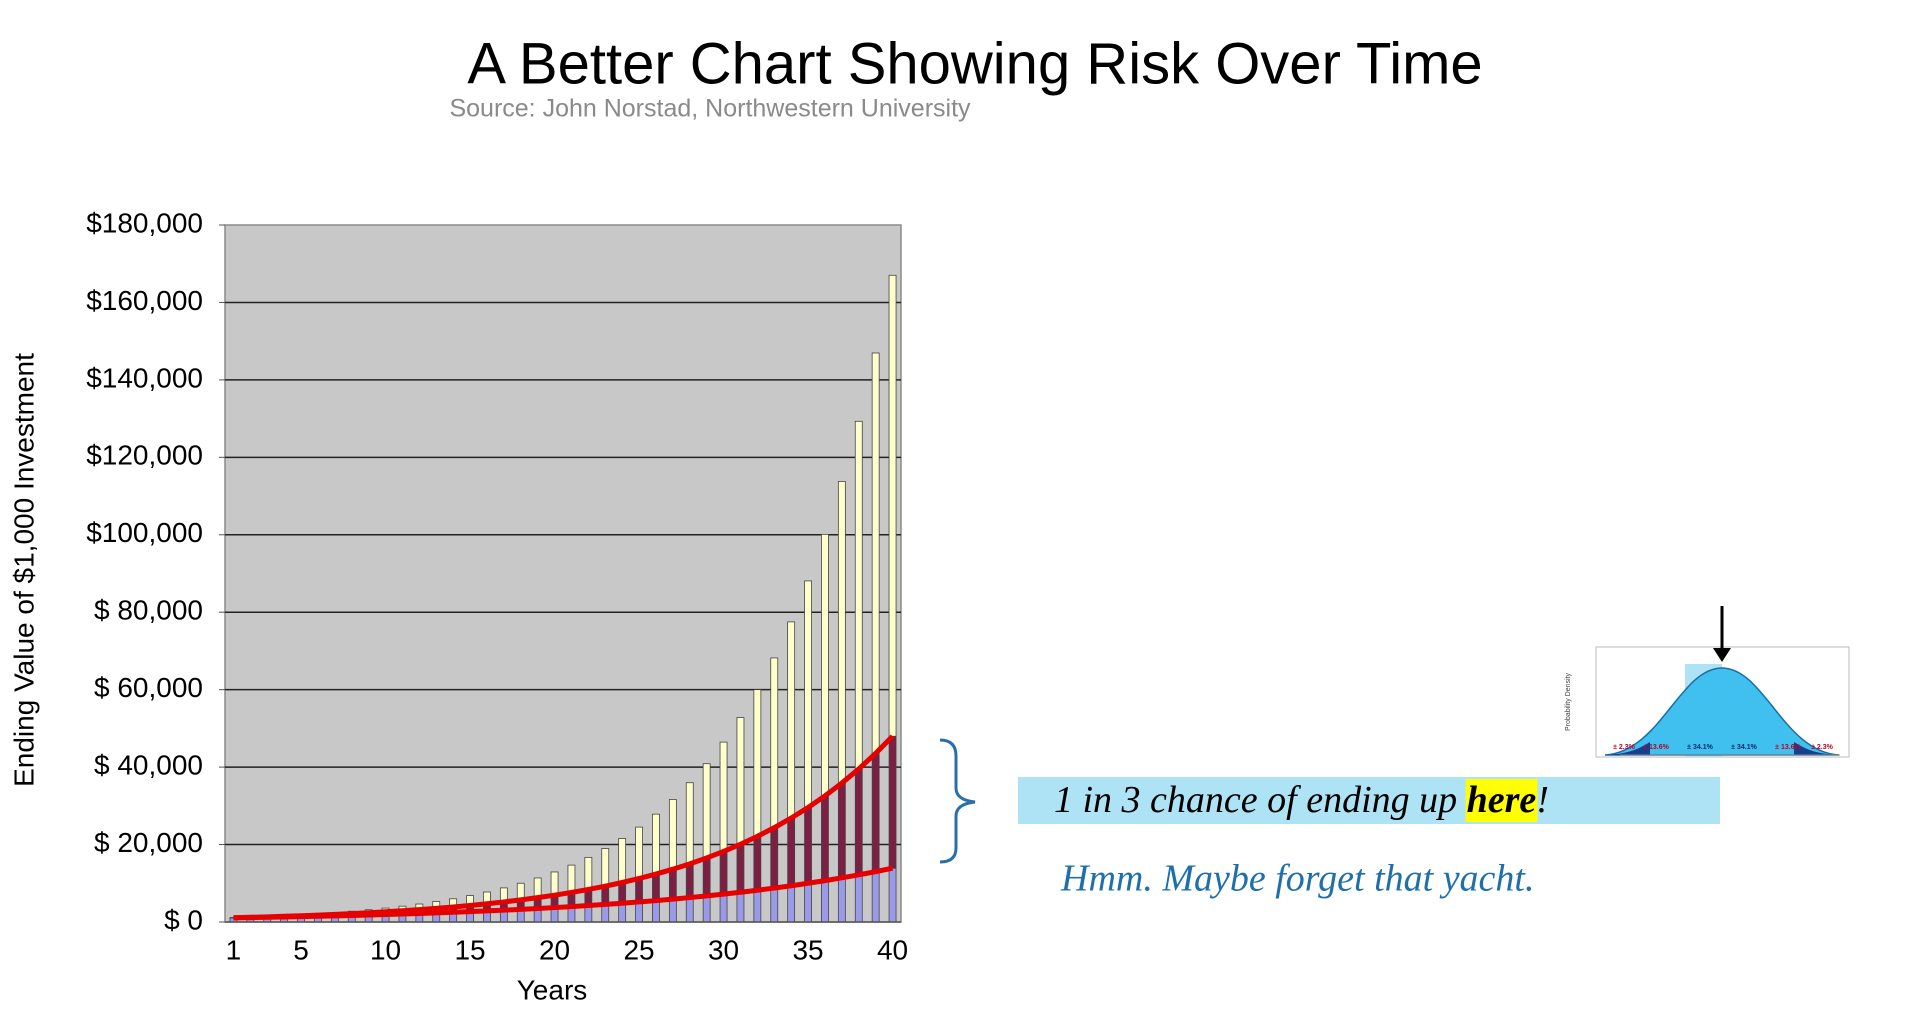 Image resolution: width=1920 pixels, height=1022 pixels. Describe the element at coordinates (144, 222) in the screenshot. I see `y-tick-label: $180,000` at that location.